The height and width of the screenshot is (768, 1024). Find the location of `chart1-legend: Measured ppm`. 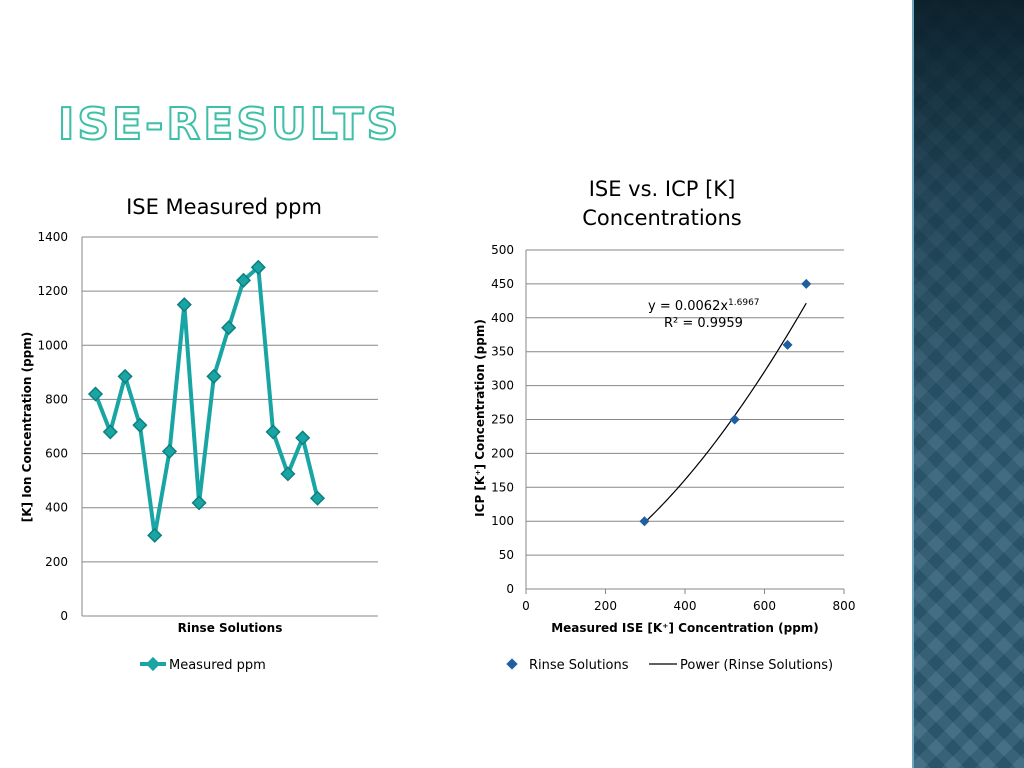

chart1-legend: Measured ppm is located at coordinates (203, 664).